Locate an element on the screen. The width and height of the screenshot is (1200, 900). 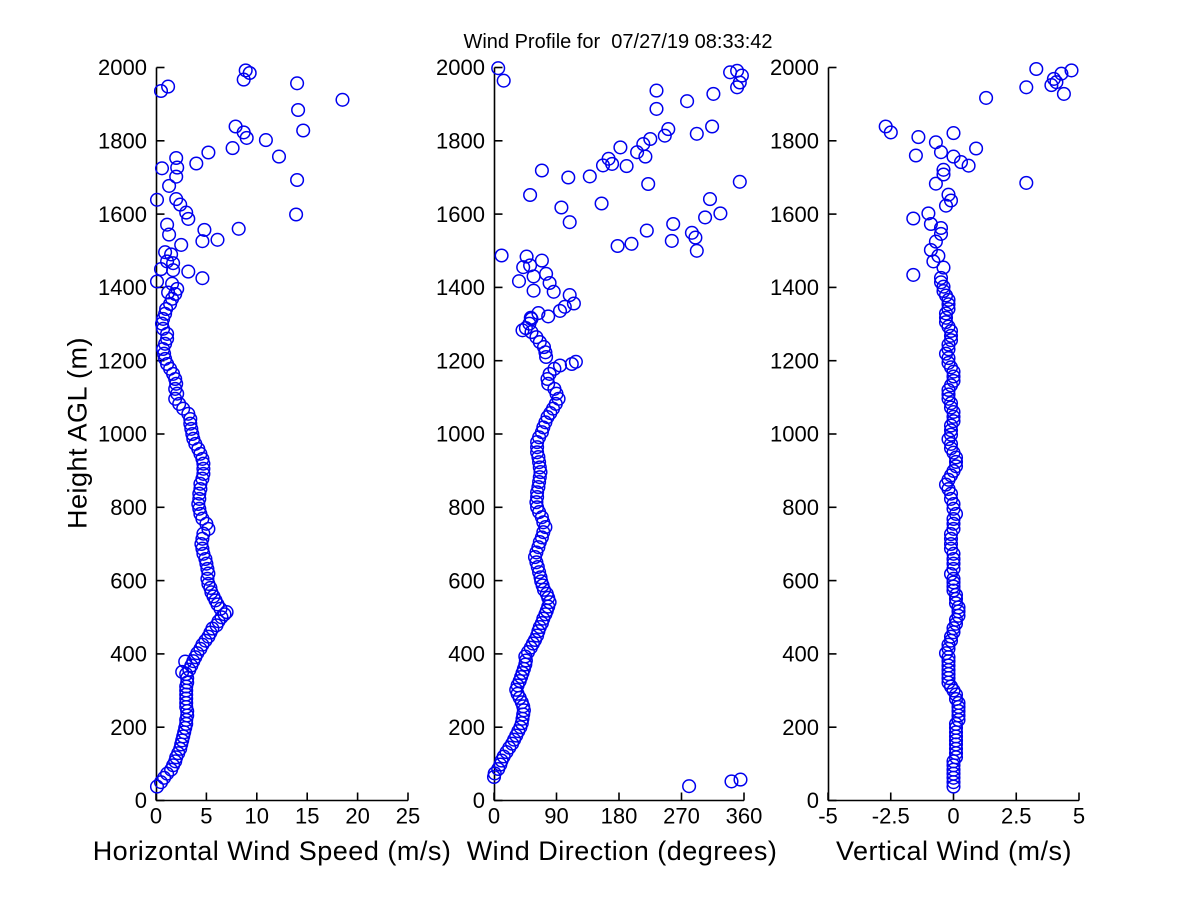
y-tick-label: 200 is located at coordinates (128, 727).